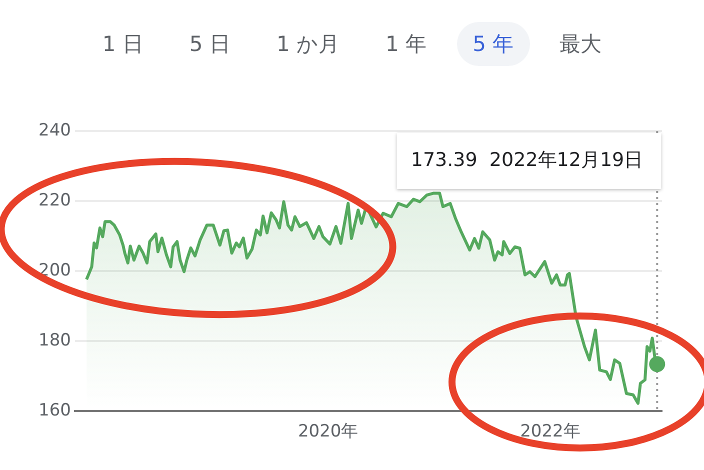 The image size is (704, 470). What do you see at coordinates (493, 44) in the screenshot?
I see `text: 5 年` at bounding box center [493, 44].